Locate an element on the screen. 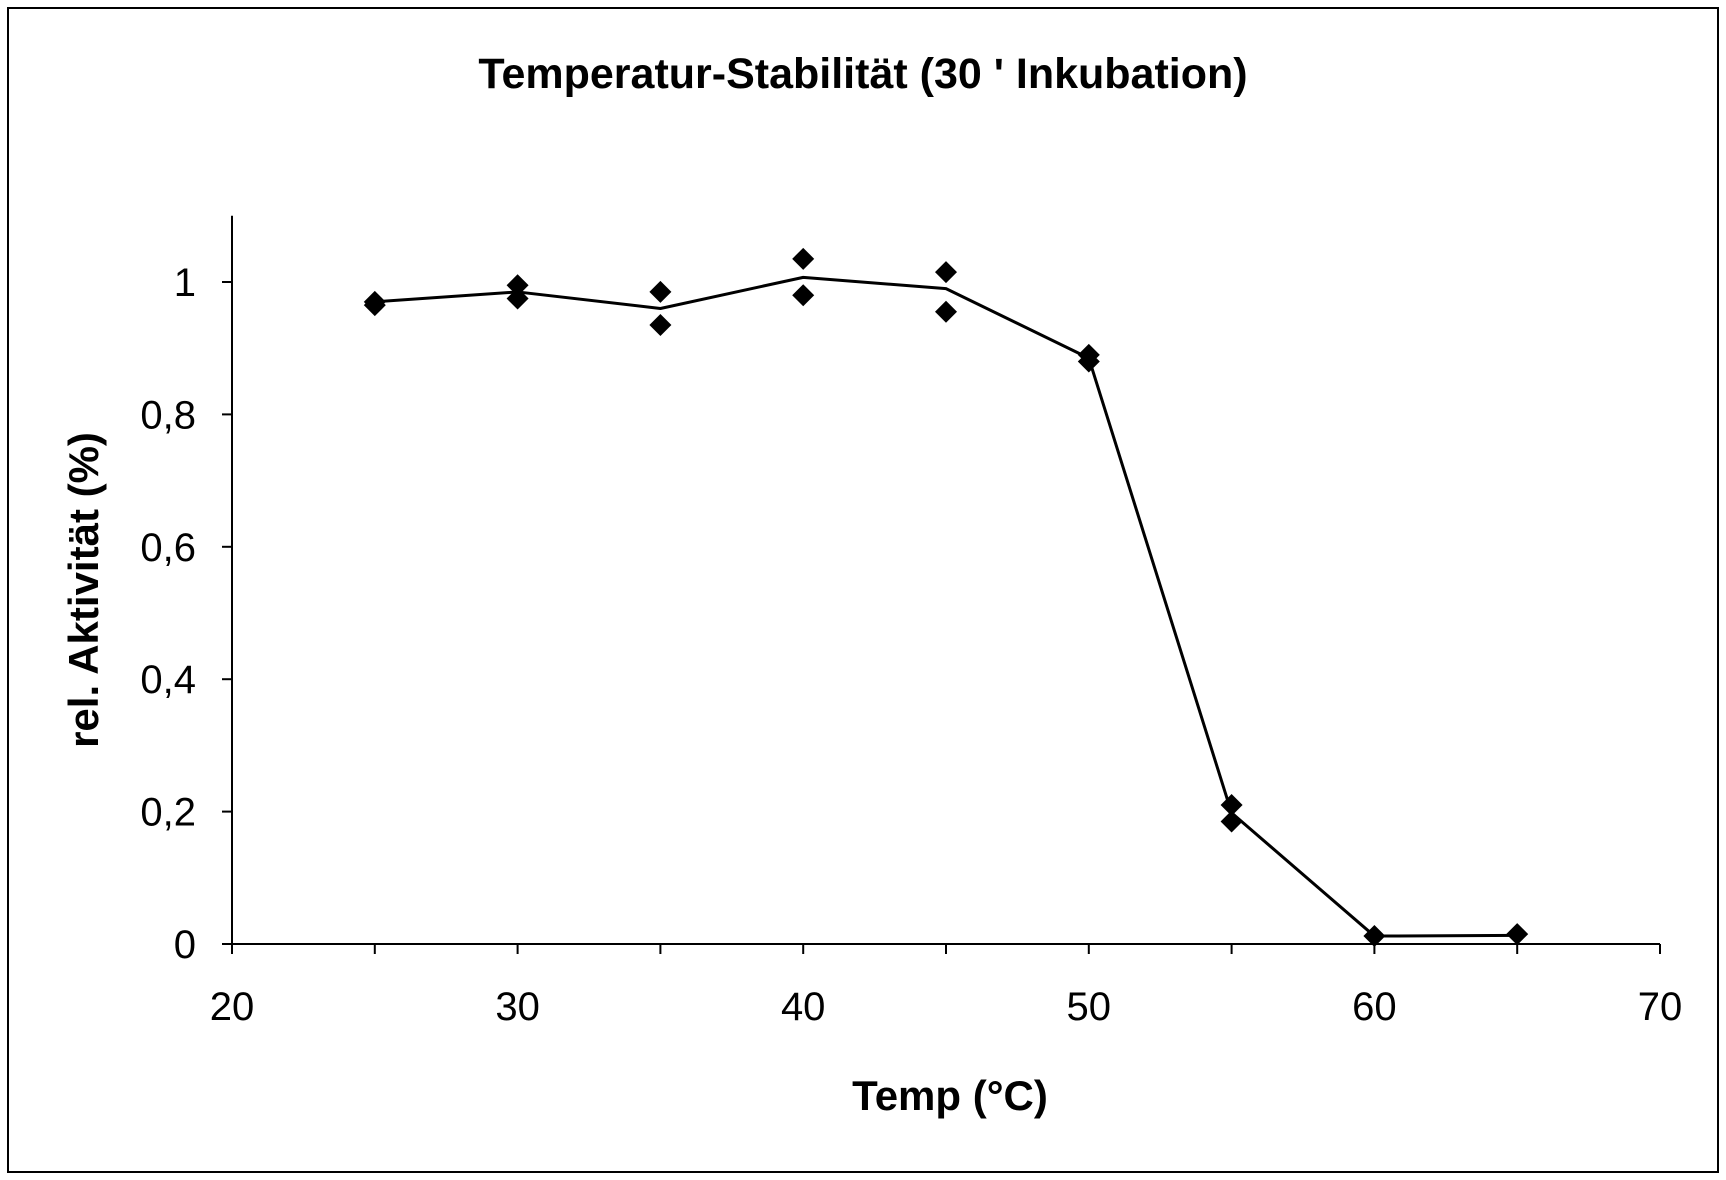 The image size is (1726, 1180). x-tick-label: 70 is located at coordinates (1660, 1007).